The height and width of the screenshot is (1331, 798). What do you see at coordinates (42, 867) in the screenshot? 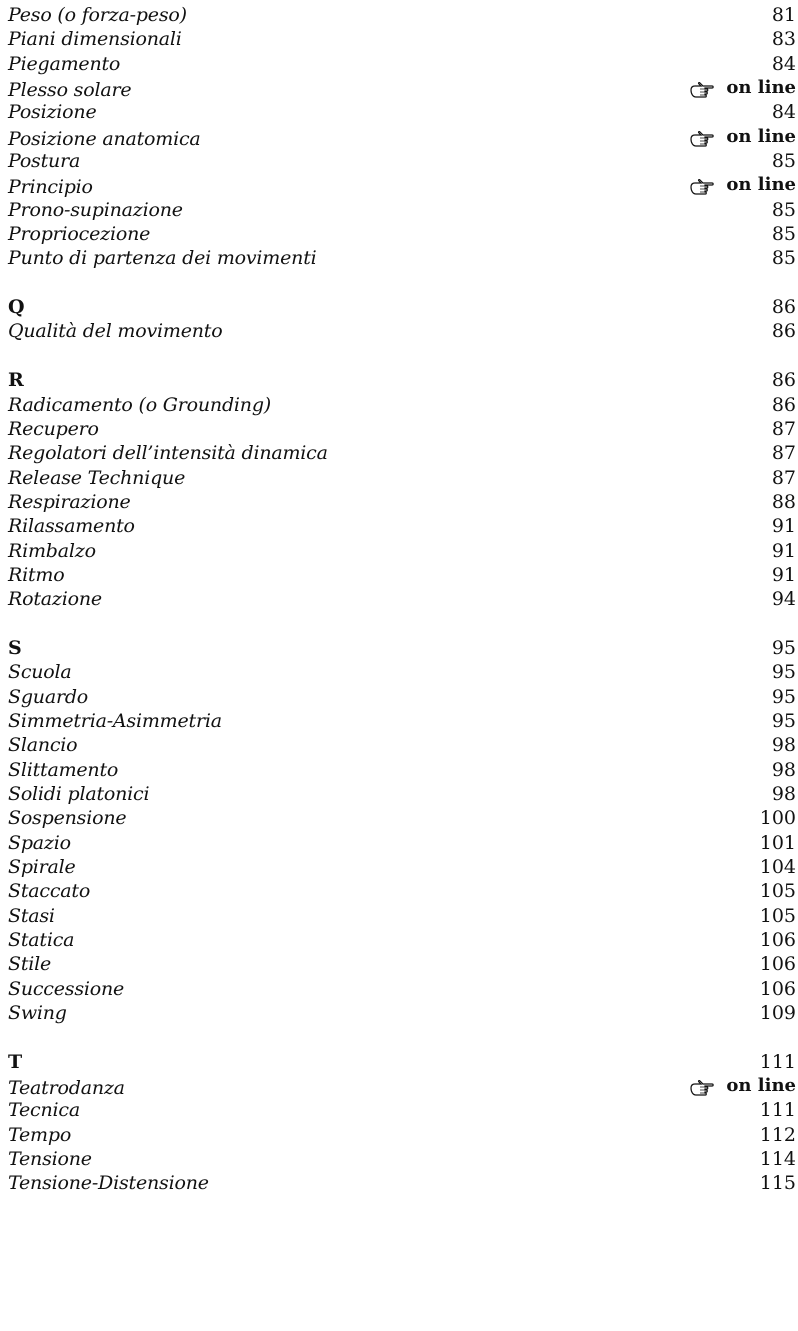
I see `entry-term: Spirale` at bounding box center [42, 867].